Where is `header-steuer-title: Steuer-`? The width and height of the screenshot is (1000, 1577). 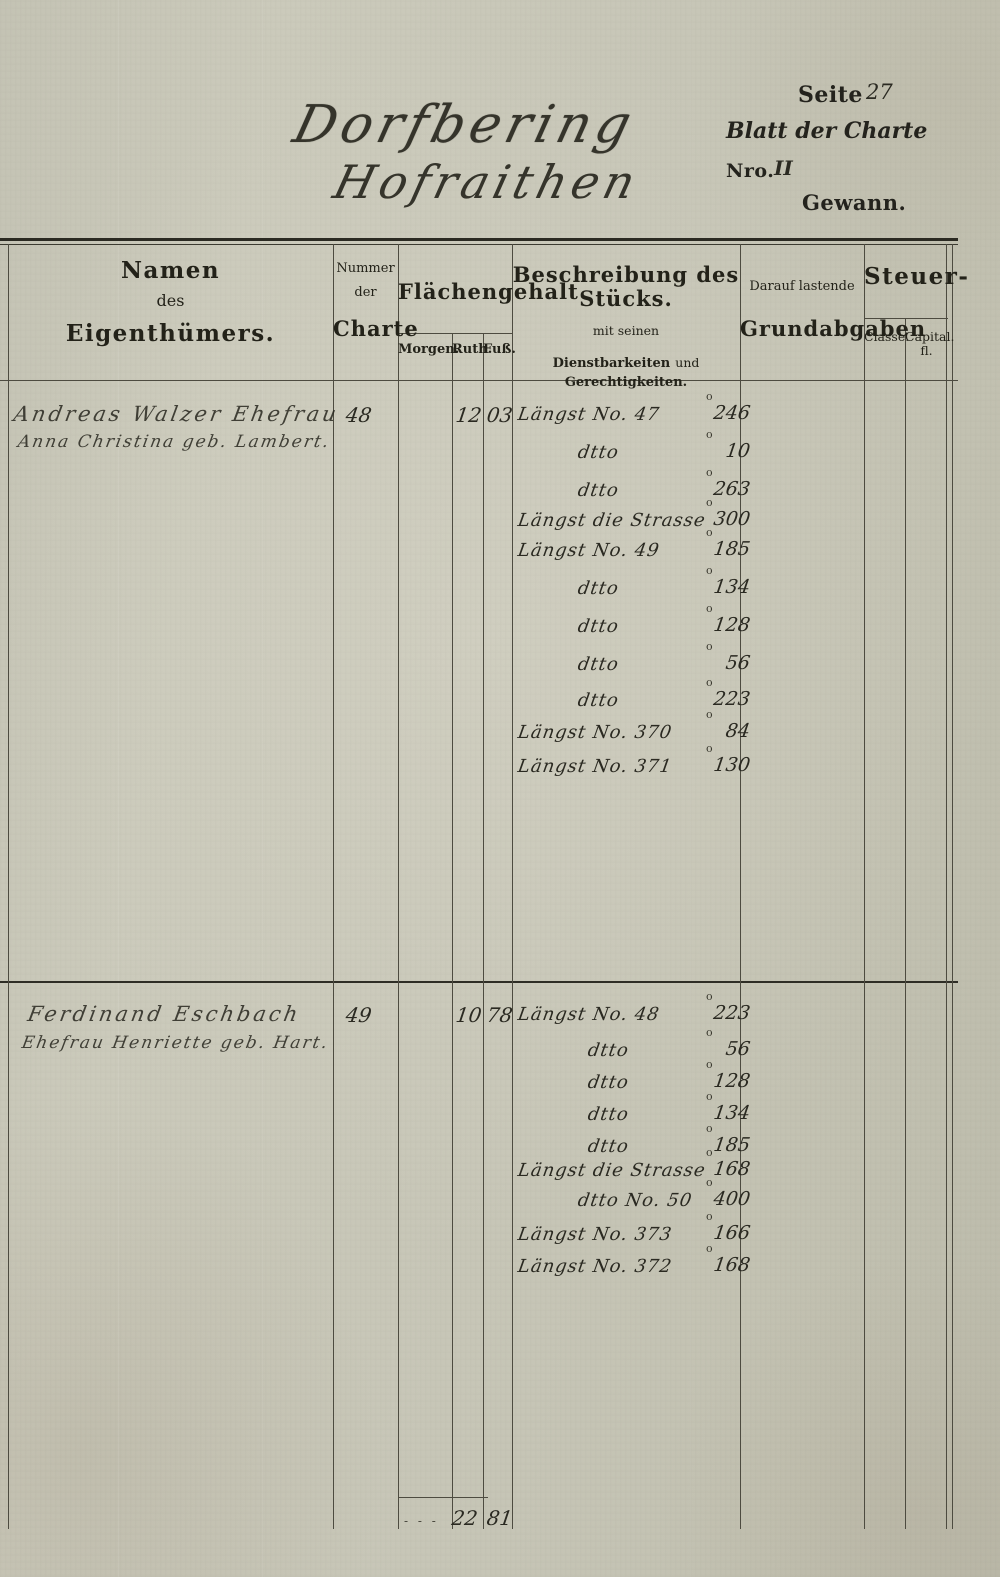
header-steuer-title: Steuer- is located at coordinates (917, 276).